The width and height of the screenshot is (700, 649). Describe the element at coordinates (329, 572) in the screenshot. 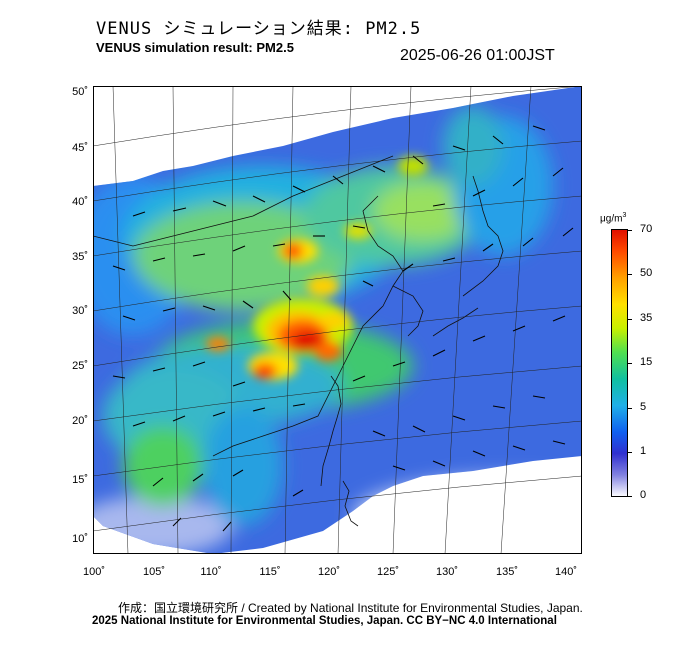

I see `lon-label: 120˚` at that location.